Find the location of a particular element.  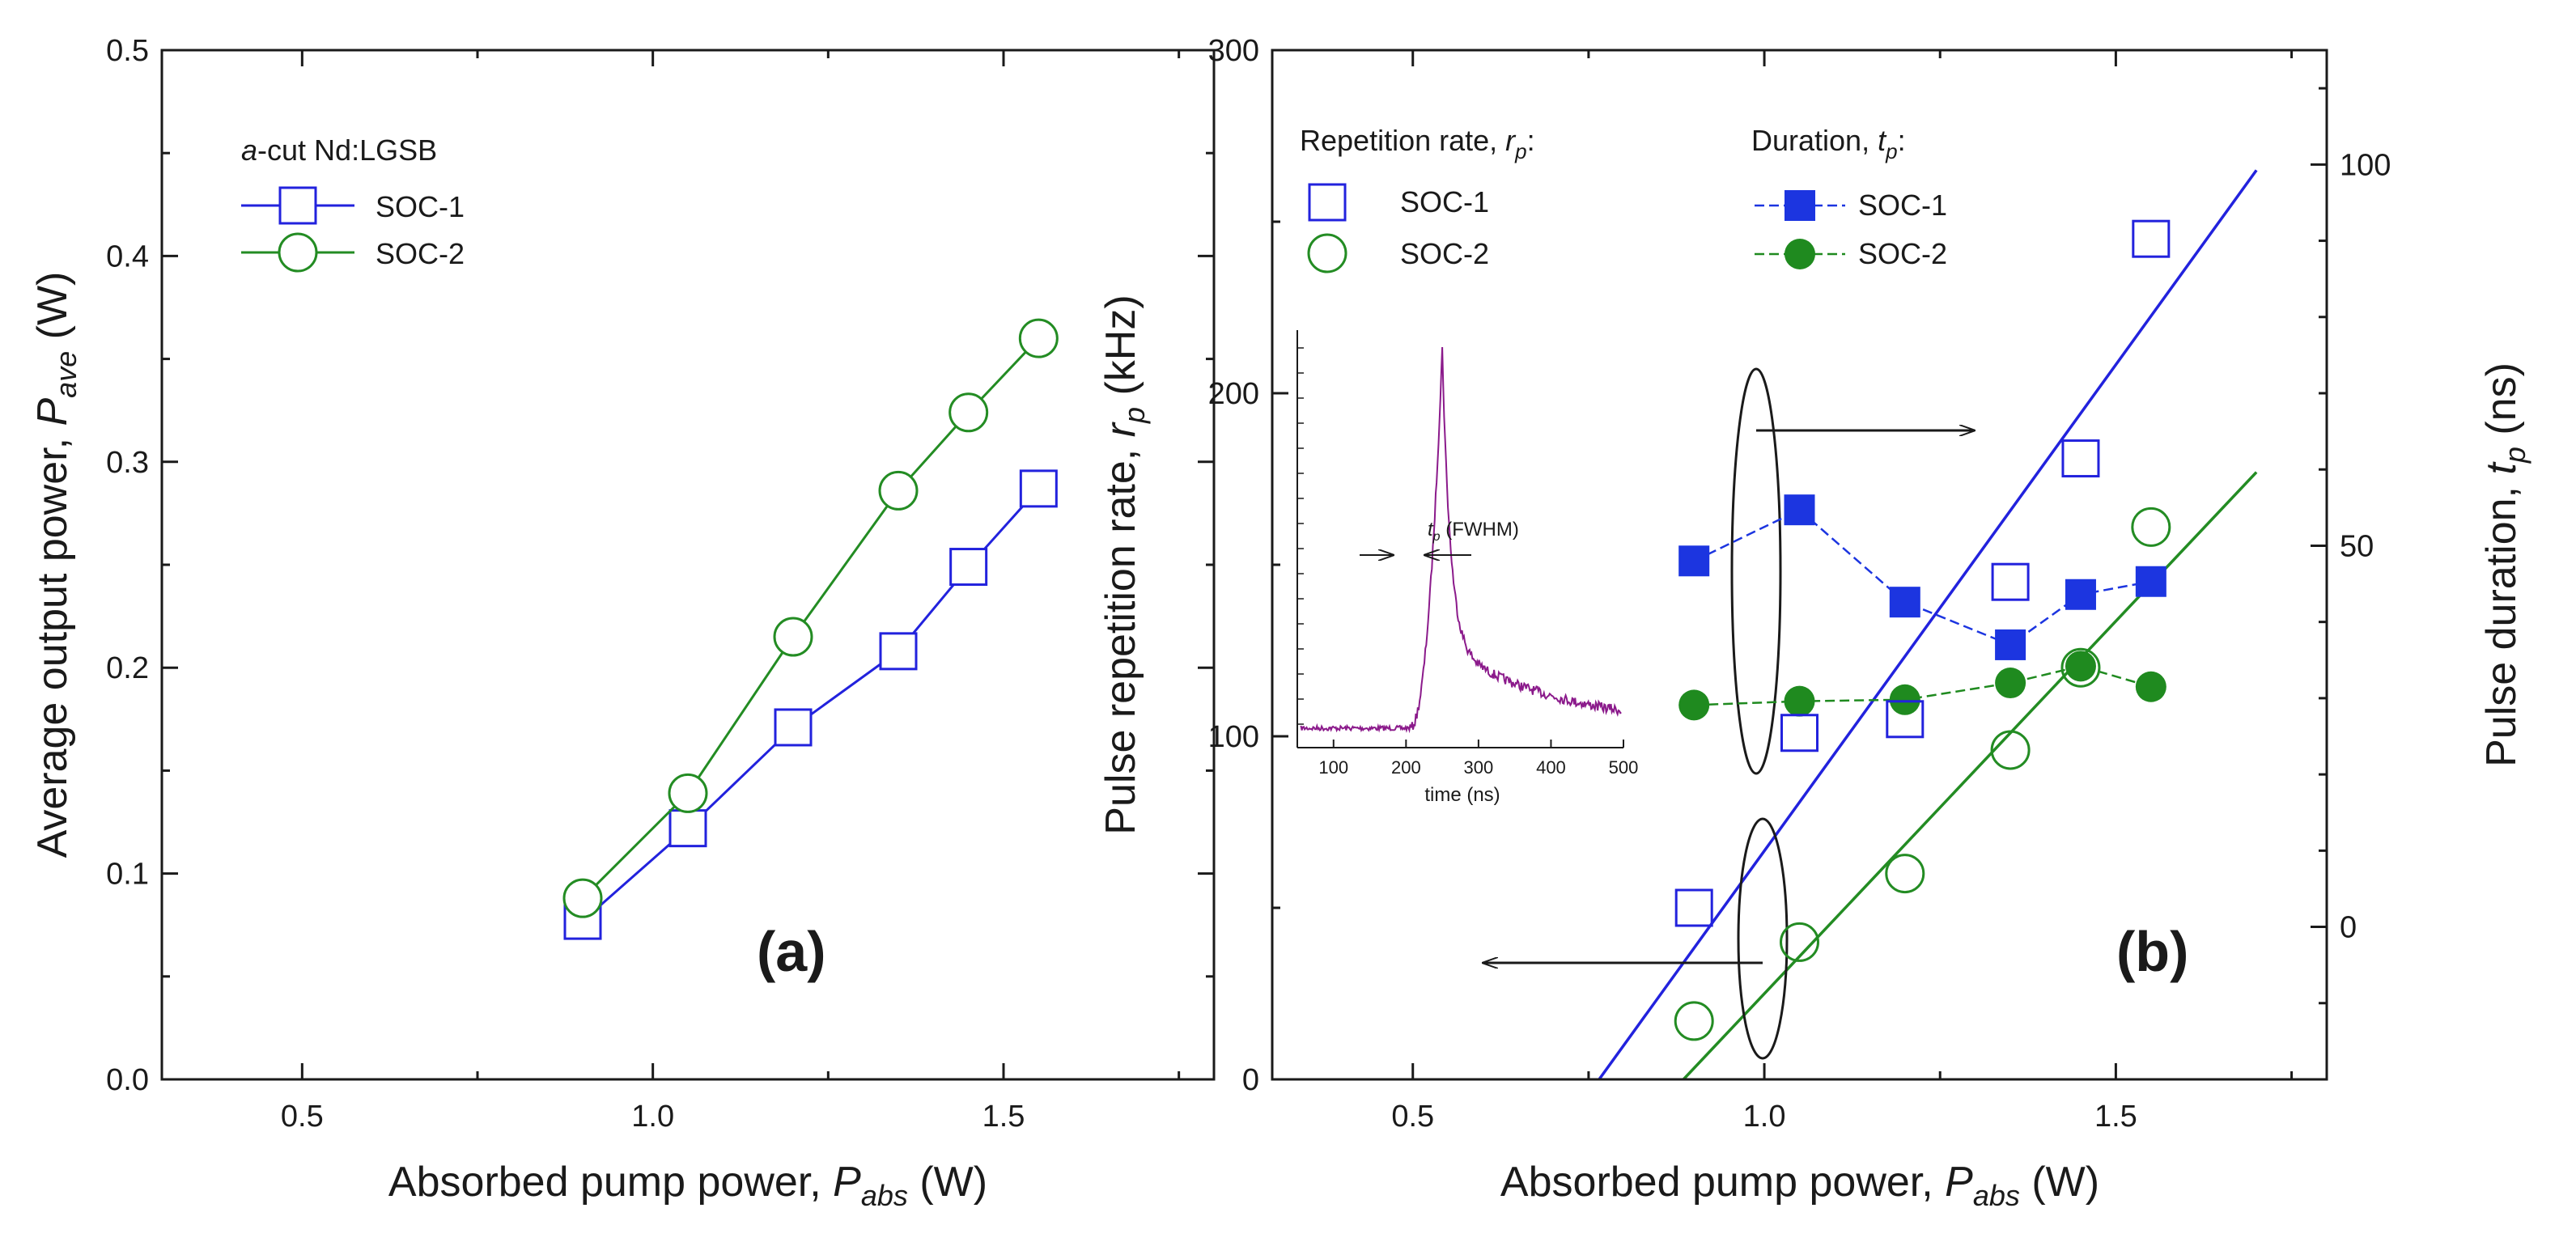

panel-a-y-tick-label: 0.0 is located at coordinates (127, 1080).